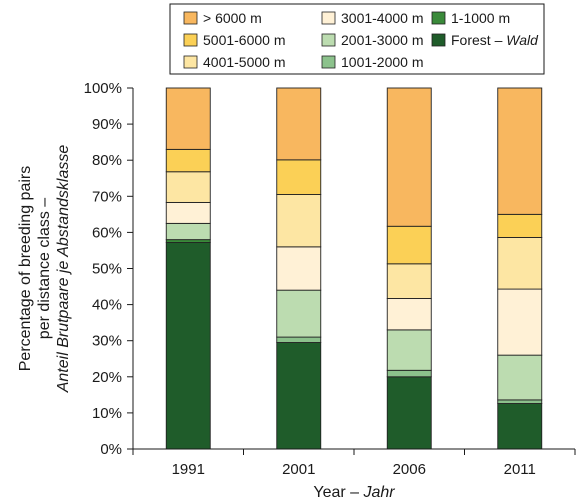  What do you see at coordinates (111, 449) in the screenshot?
I see `y-tick-label: 0%` at bounding box center [111, 449].